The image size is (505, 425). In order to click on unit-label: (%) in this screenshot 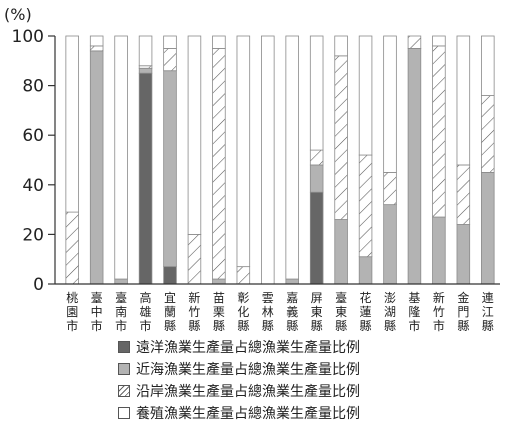, I will do `click(18, 14)`.